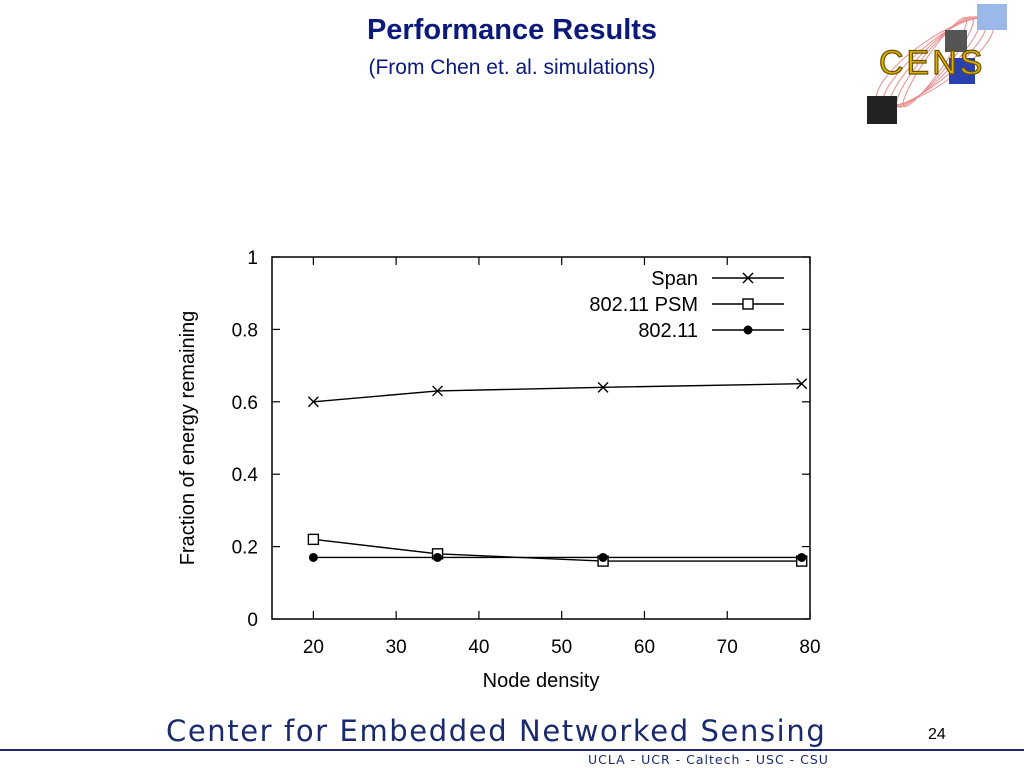 This screenshot has height=768, width=1024. Describe the element at coordinates (496, 731) in the screenshot. I see `footer-organization: Center for Embedded Networked Sensing` at that location.